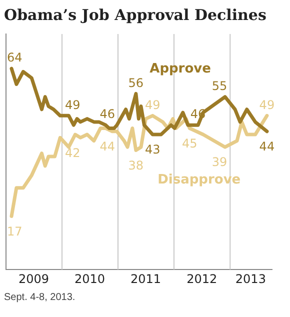 The width and height of the screenshot is (290, 317). I want to click on data-label: 45, so click(190, 143).